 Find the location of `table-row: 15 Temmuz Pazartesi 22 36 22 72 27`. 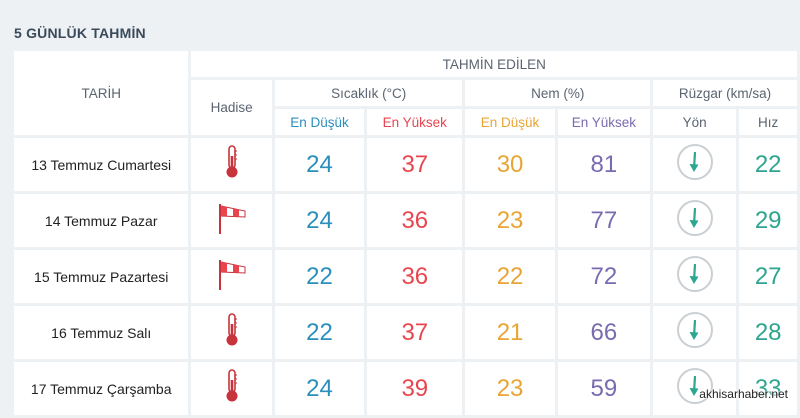

table-row: 15 Temmuz Pazartesi 22 36 22 72 27 is located at coordinates (405, 276).